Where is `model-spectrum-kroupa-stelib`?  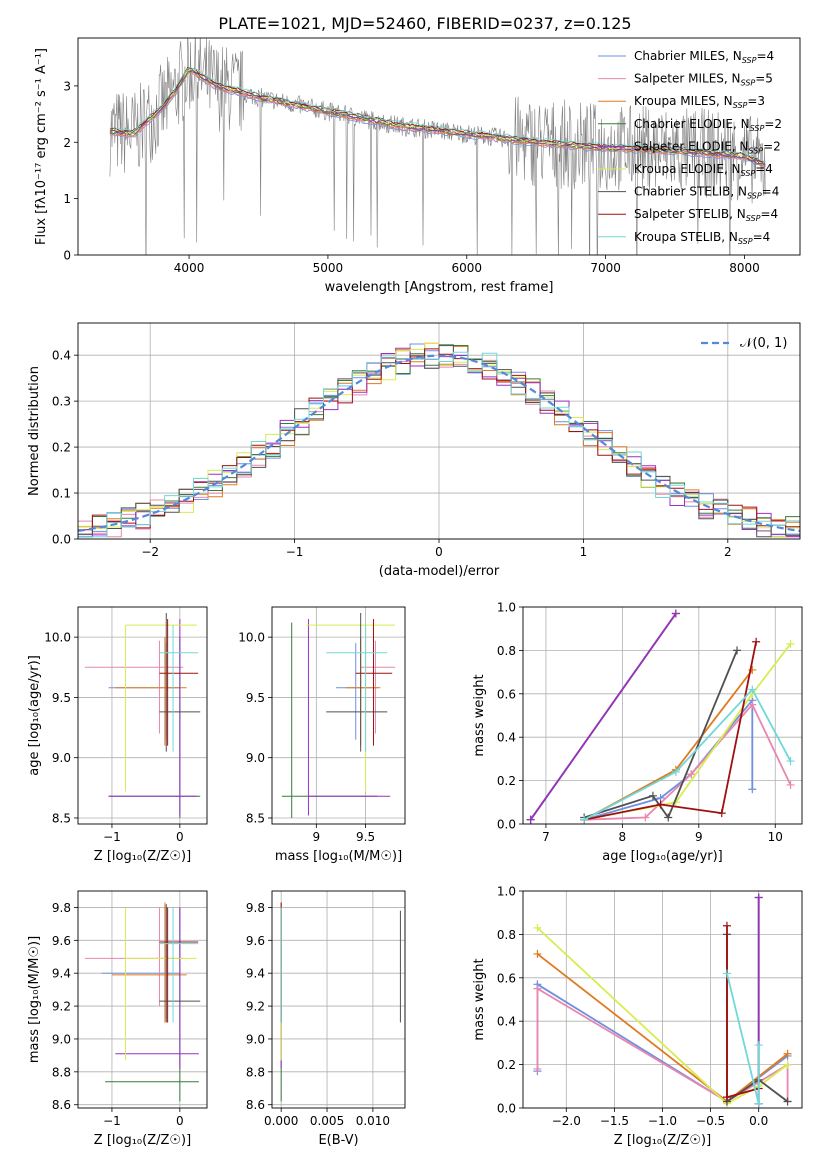 model-spectrum-kroupa-stelib is located at coordinates (437, 114).